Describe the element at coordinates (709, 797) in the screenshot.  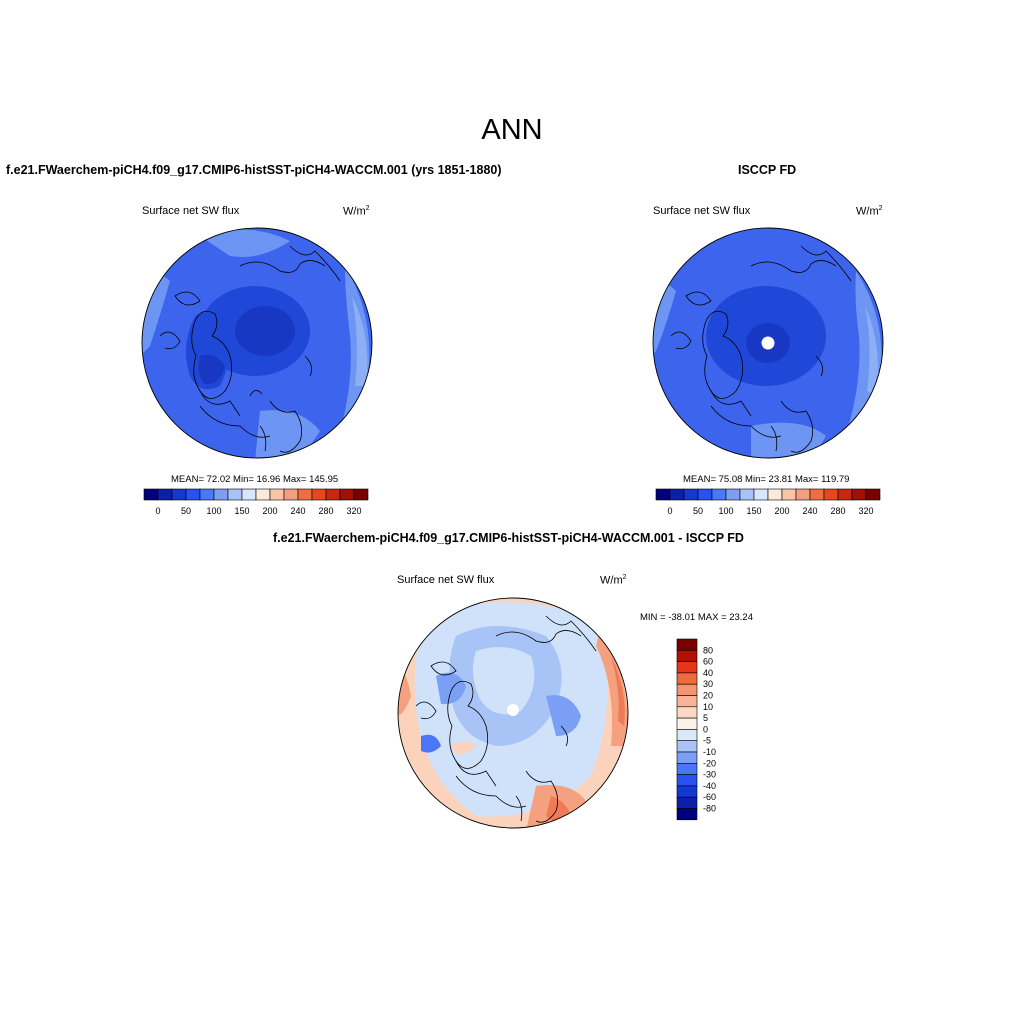
I see `panel3-colorbar-tick: -60` at that location.